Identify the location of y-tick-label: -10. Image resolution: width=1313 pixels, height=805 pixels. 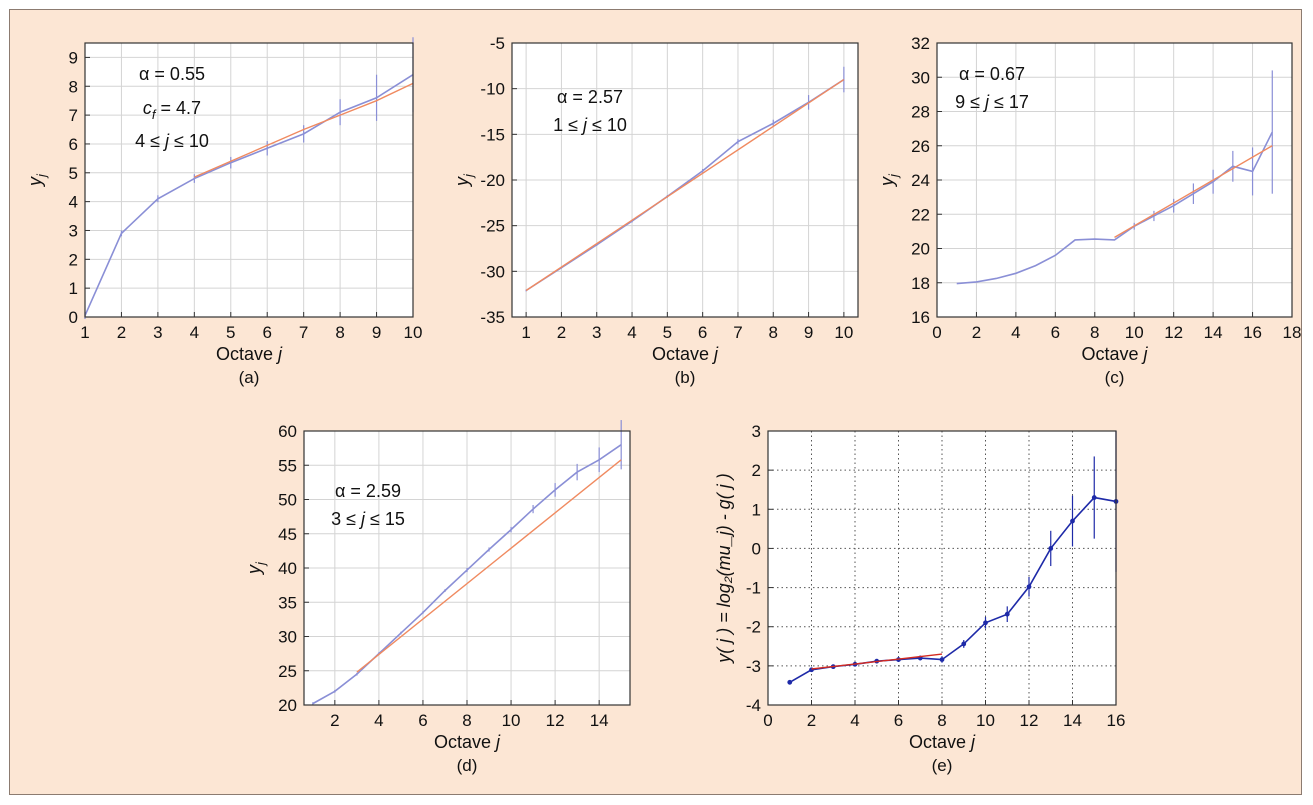
(492, 89).